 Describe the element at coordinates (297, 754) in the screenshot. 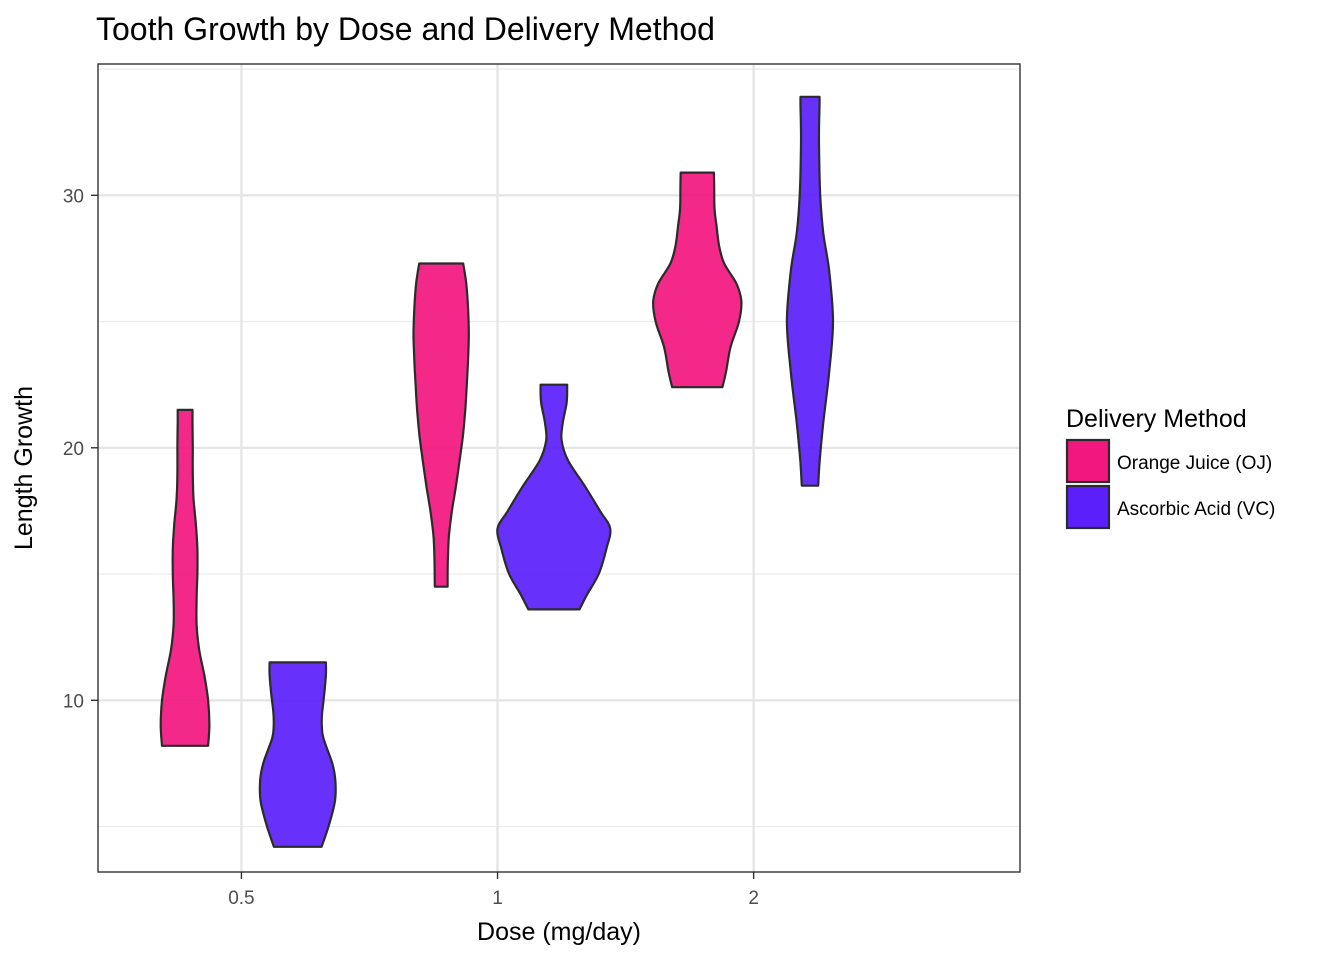

I see `violin-vc-0.5` at that location.